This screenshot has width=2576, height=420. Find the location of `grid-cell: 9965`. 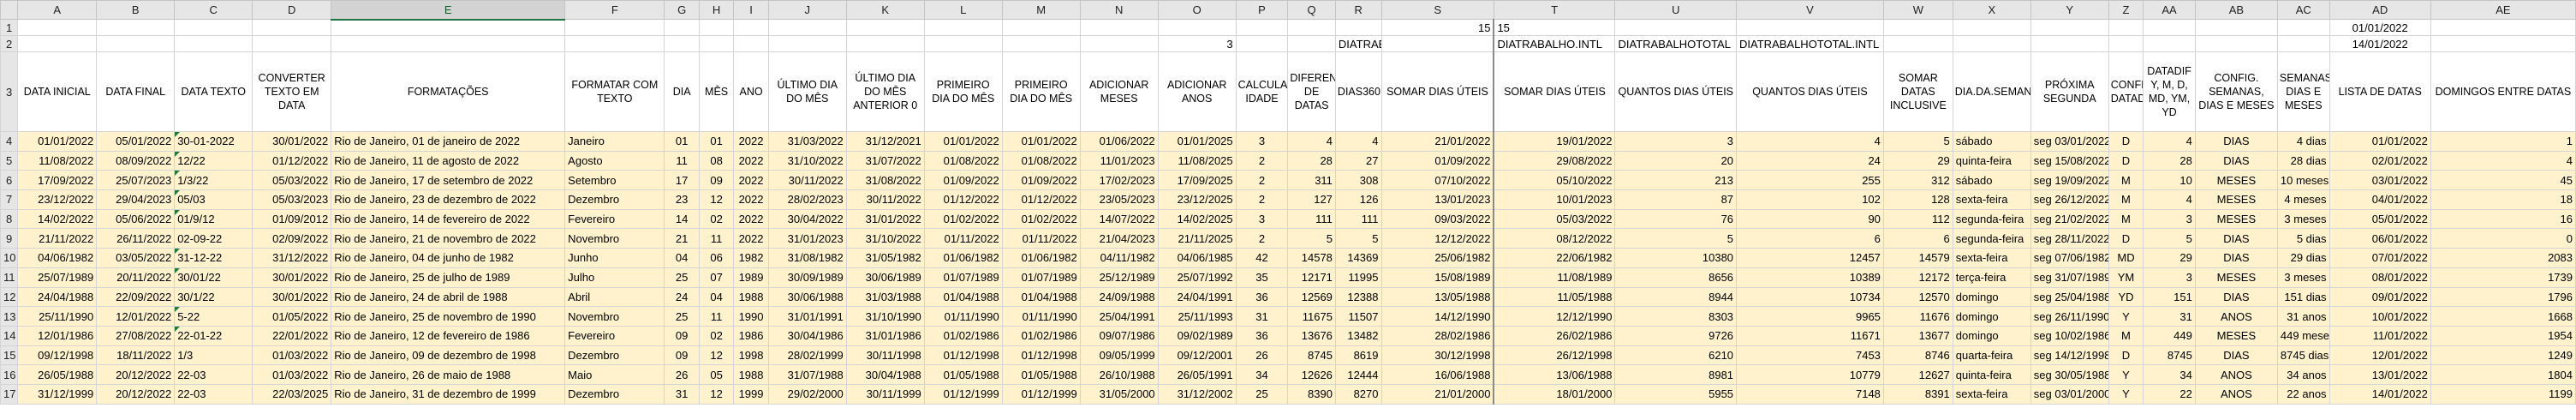

grid-cell: 9965 is located at coordinates (1810, 316).